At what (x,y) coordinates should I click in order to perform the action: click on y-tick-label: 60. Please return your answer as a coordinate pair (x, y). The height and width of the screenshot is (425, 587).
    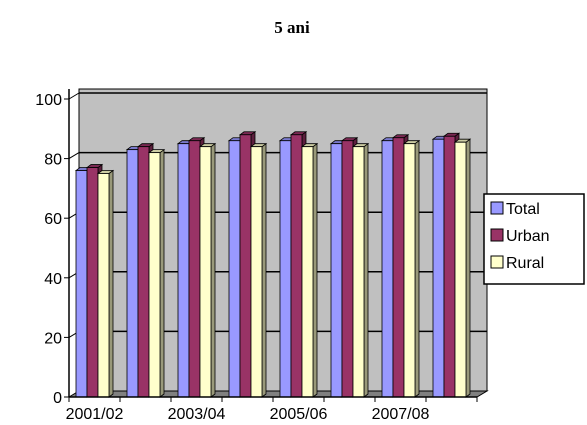
    Looking at the image, I should click on (53, 219).